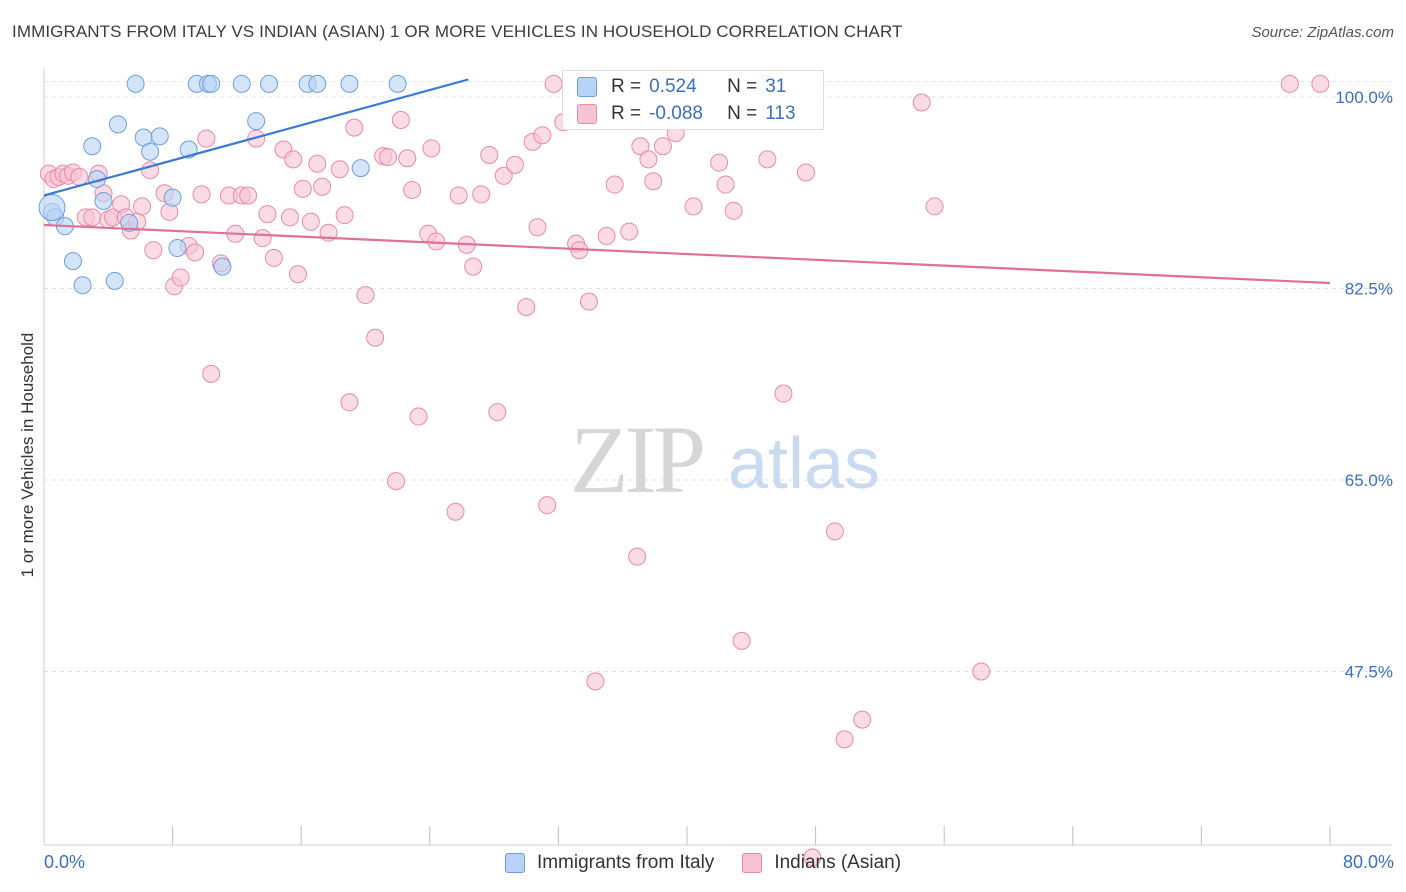 Image resolution: width=1406 pixels, height=892 pixels. I want to click on y-axis-label: 1 or more Vehicles in Household, so click(27, 455).